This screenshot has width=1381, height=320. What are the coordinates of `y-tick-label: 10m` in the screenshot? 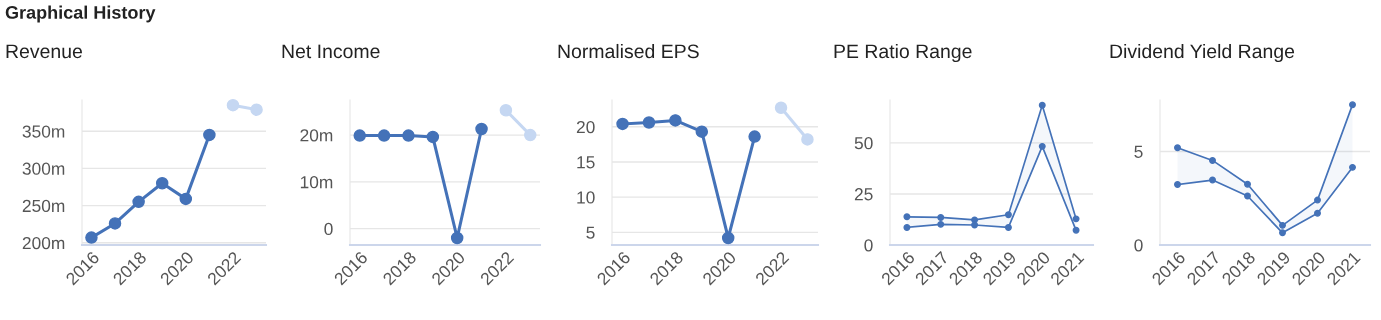 It's located at (316, 182).